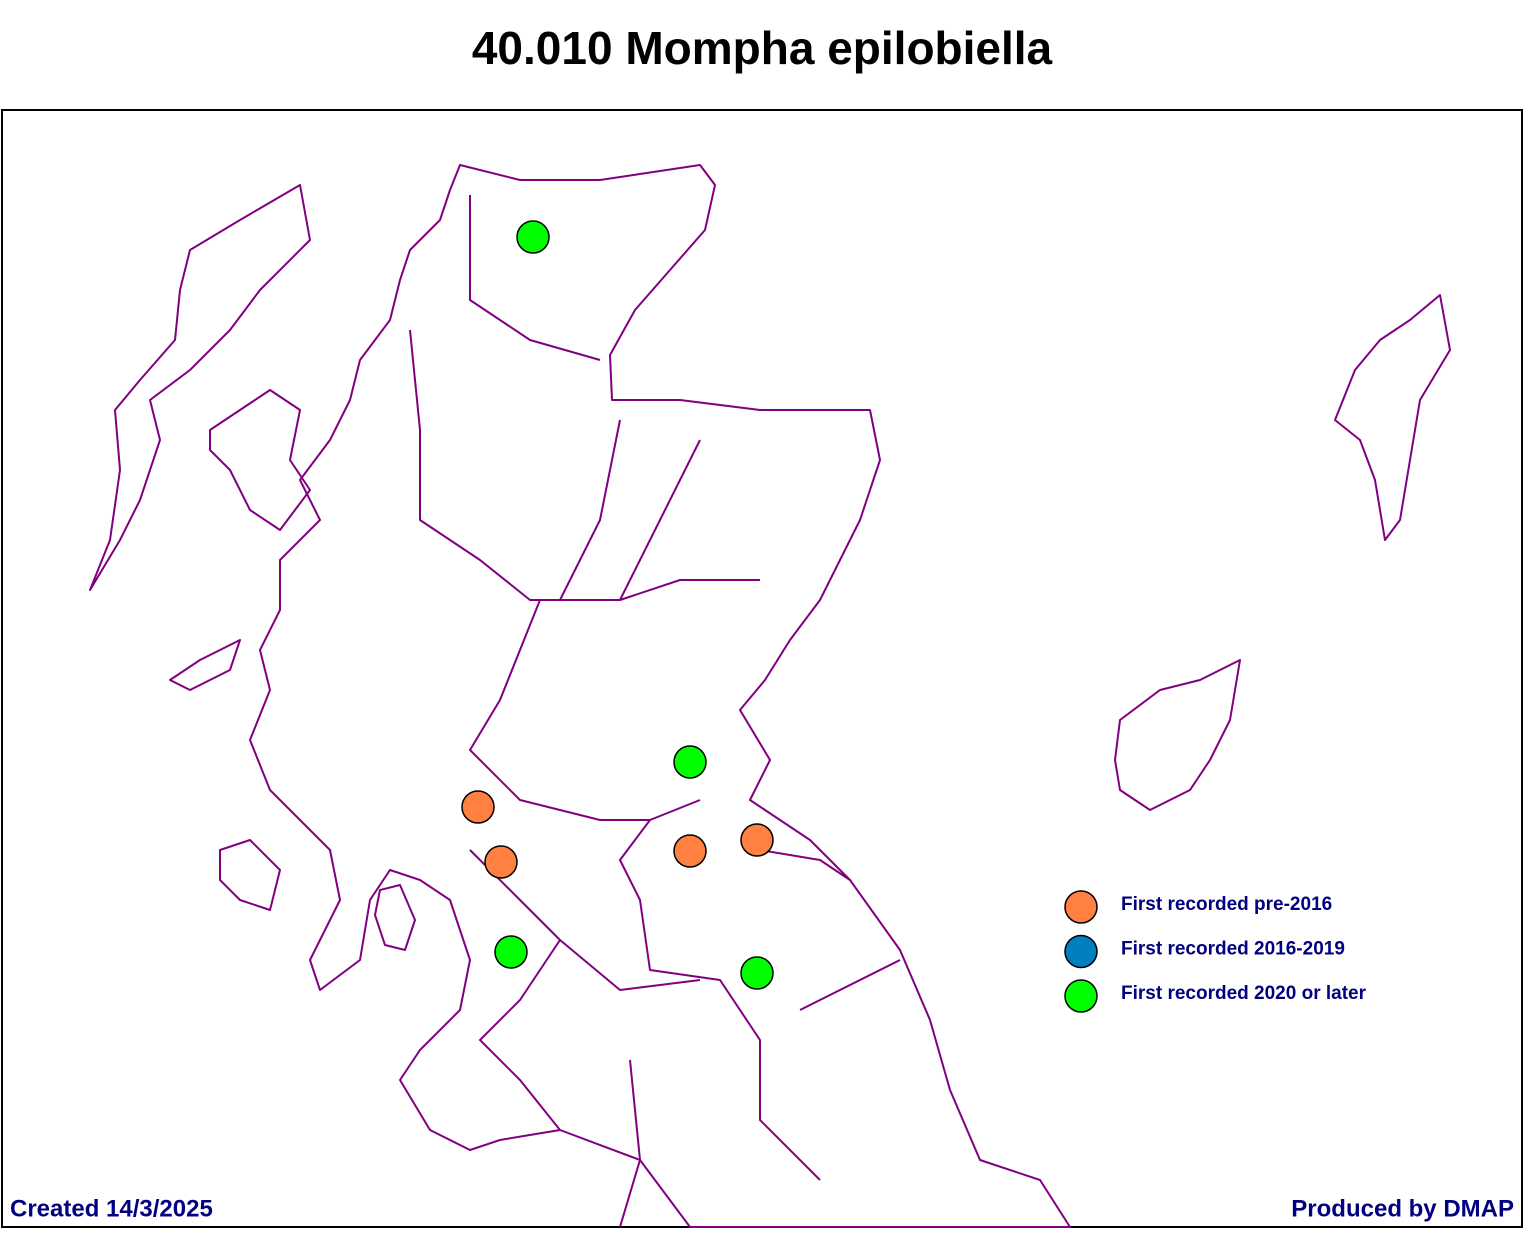  What do you see at coordinates (250, 875) in the screenshot?
I see `islay-jura` at bounding box center [250, 875].